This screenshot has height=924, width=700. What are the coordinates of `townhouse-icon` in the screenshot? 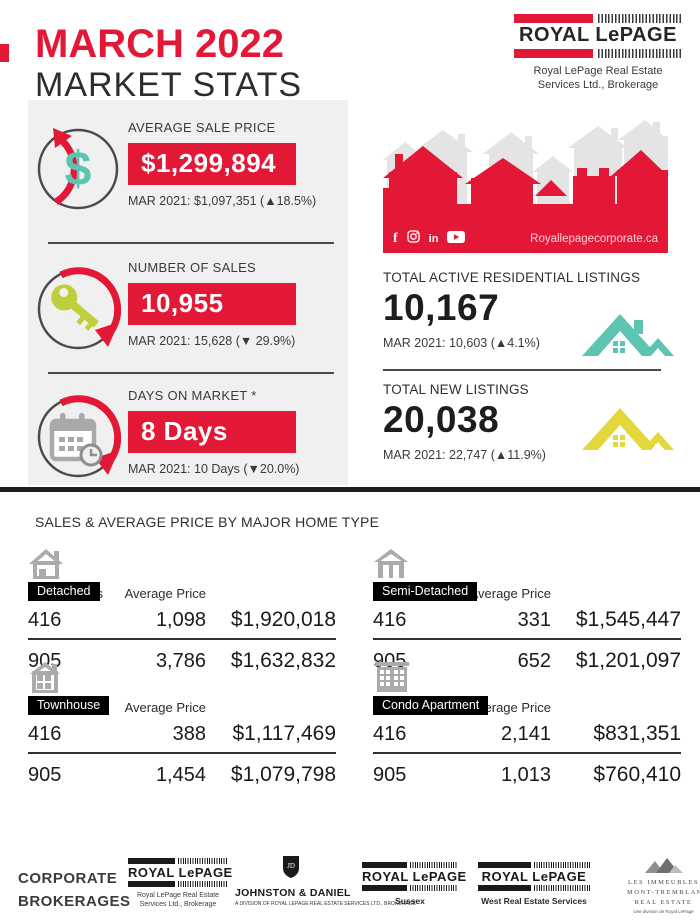 It's located at (182, 678).